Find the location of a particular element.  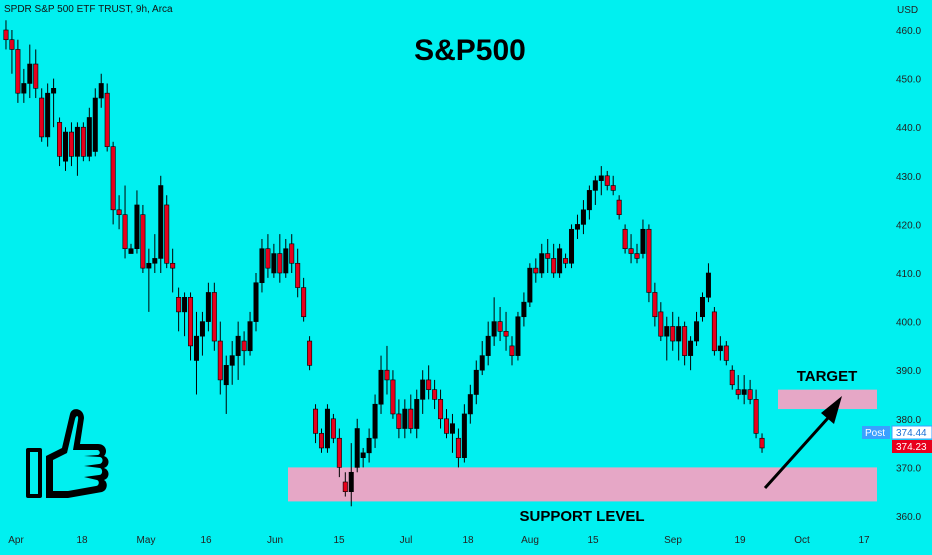

y-tick-label: 430.0 is located at coordinates (908, 177).